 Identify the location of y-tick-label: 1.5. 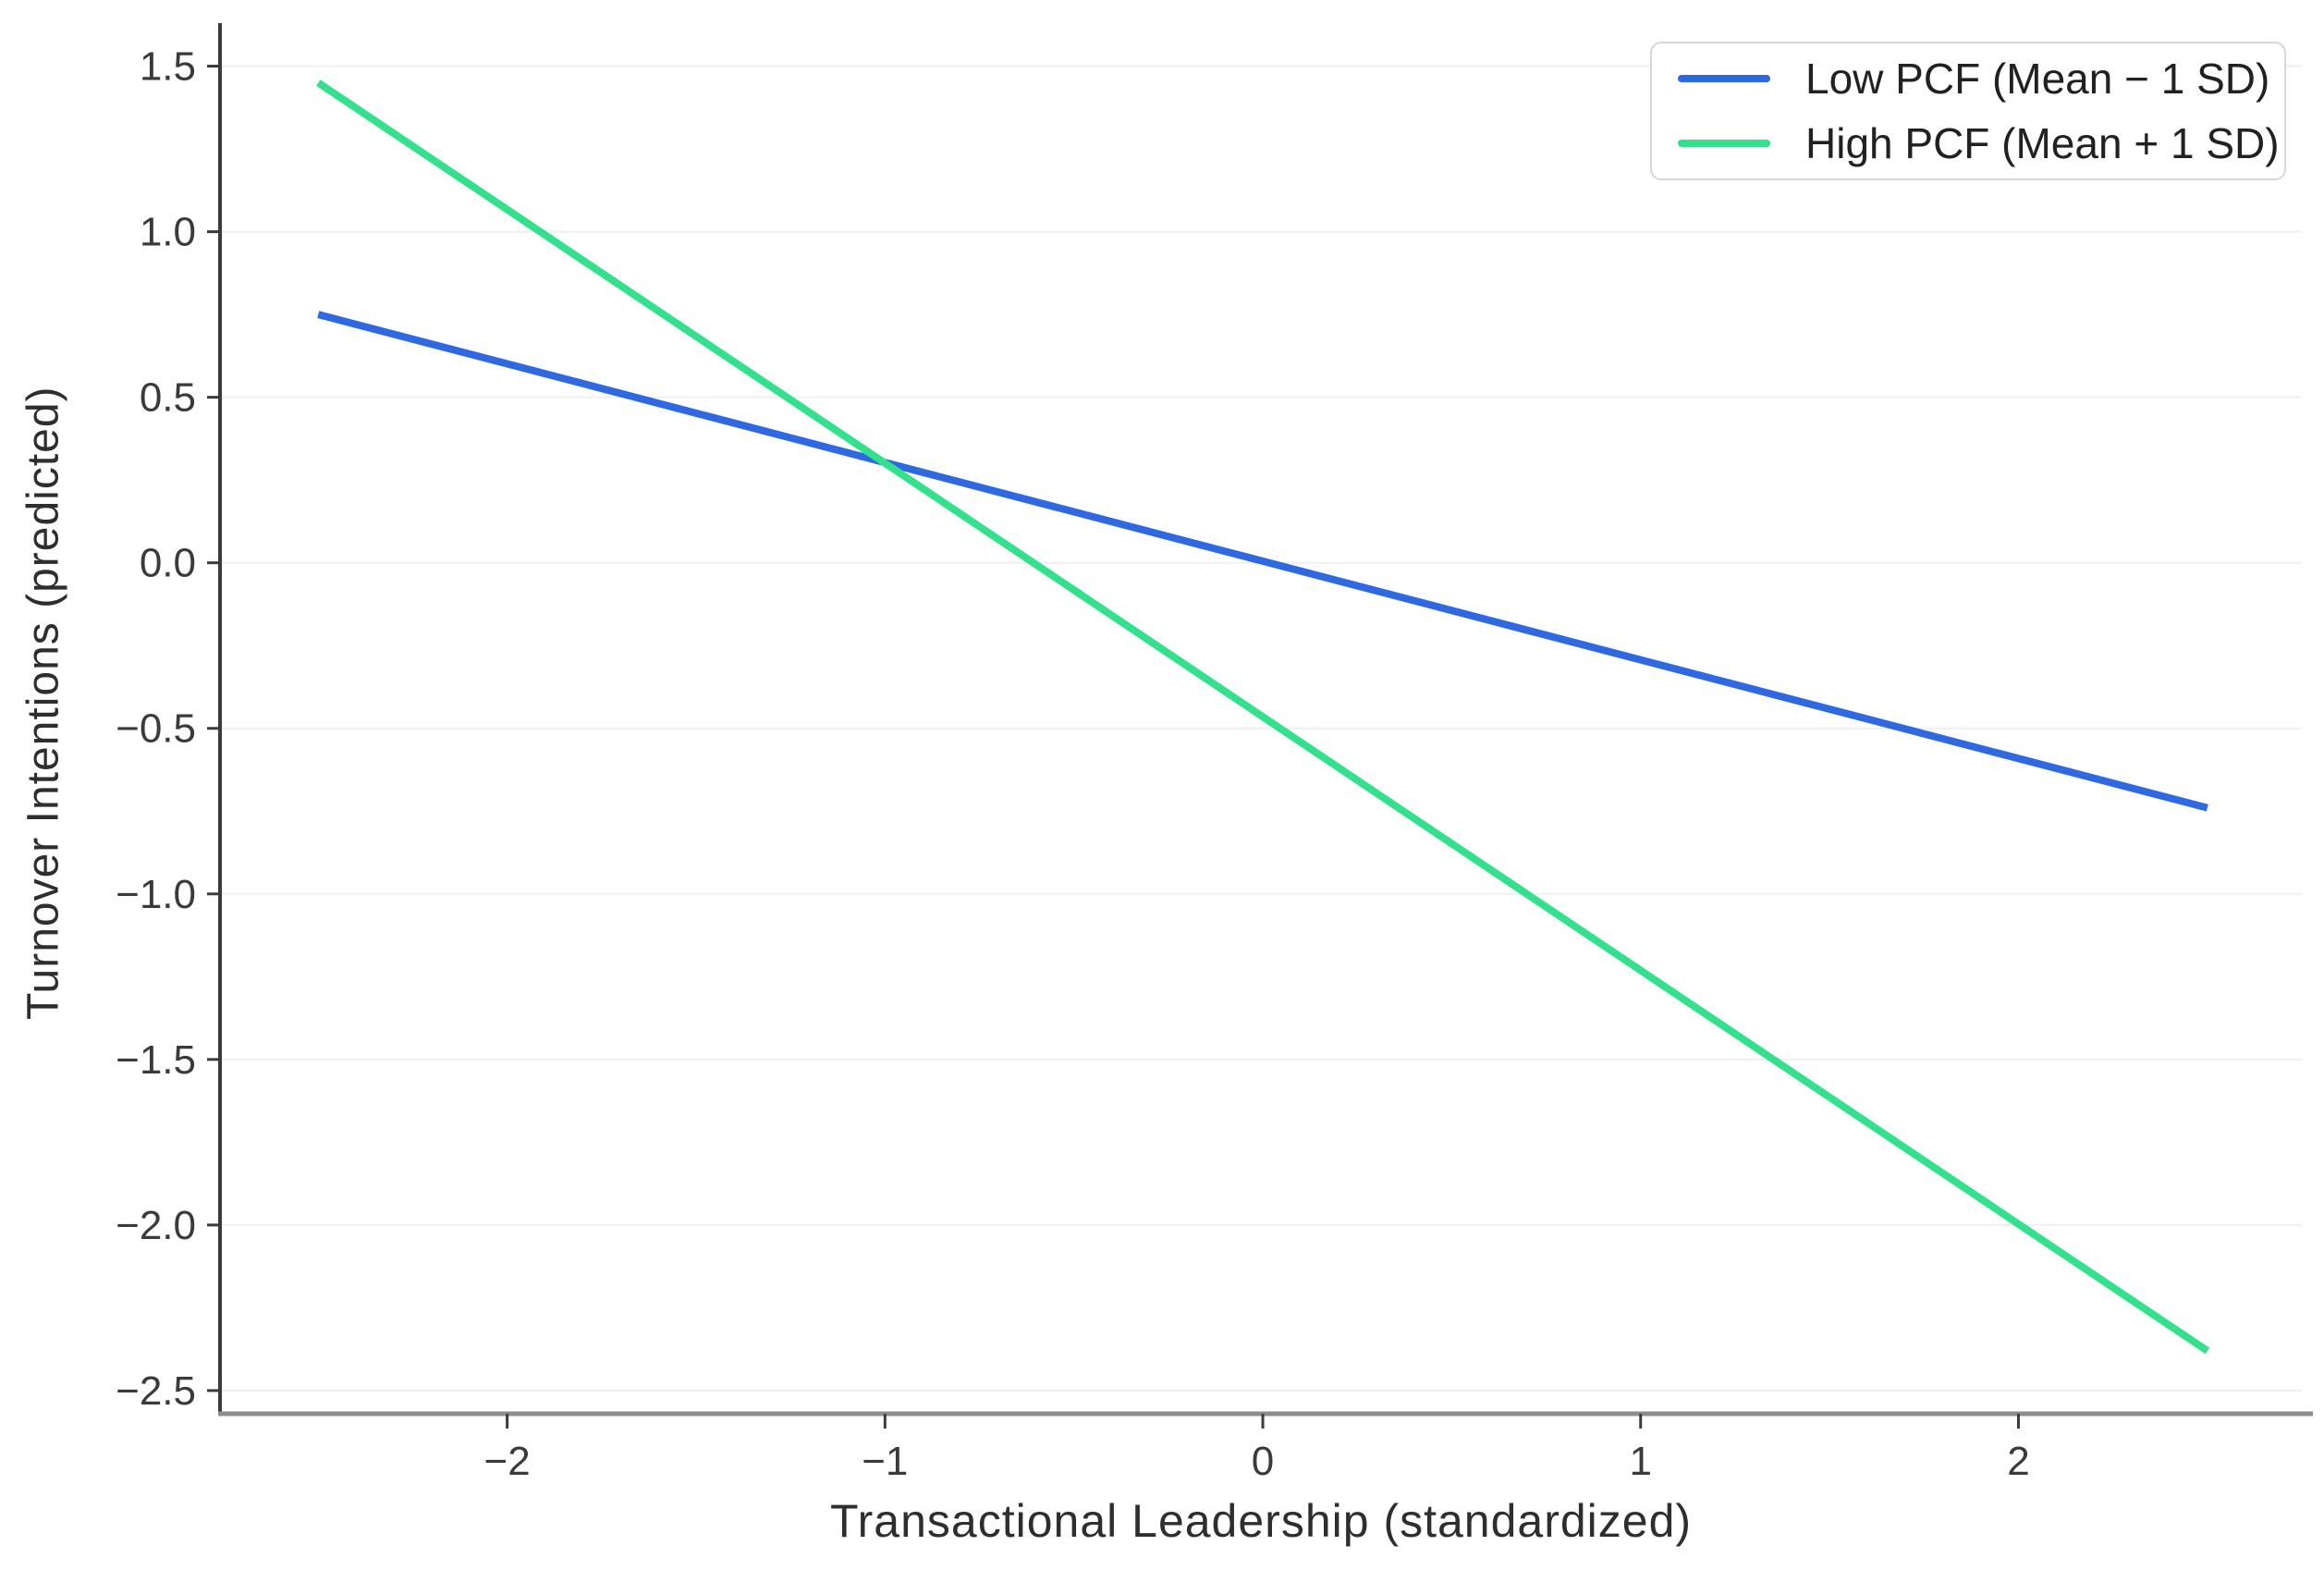
(168, 67).